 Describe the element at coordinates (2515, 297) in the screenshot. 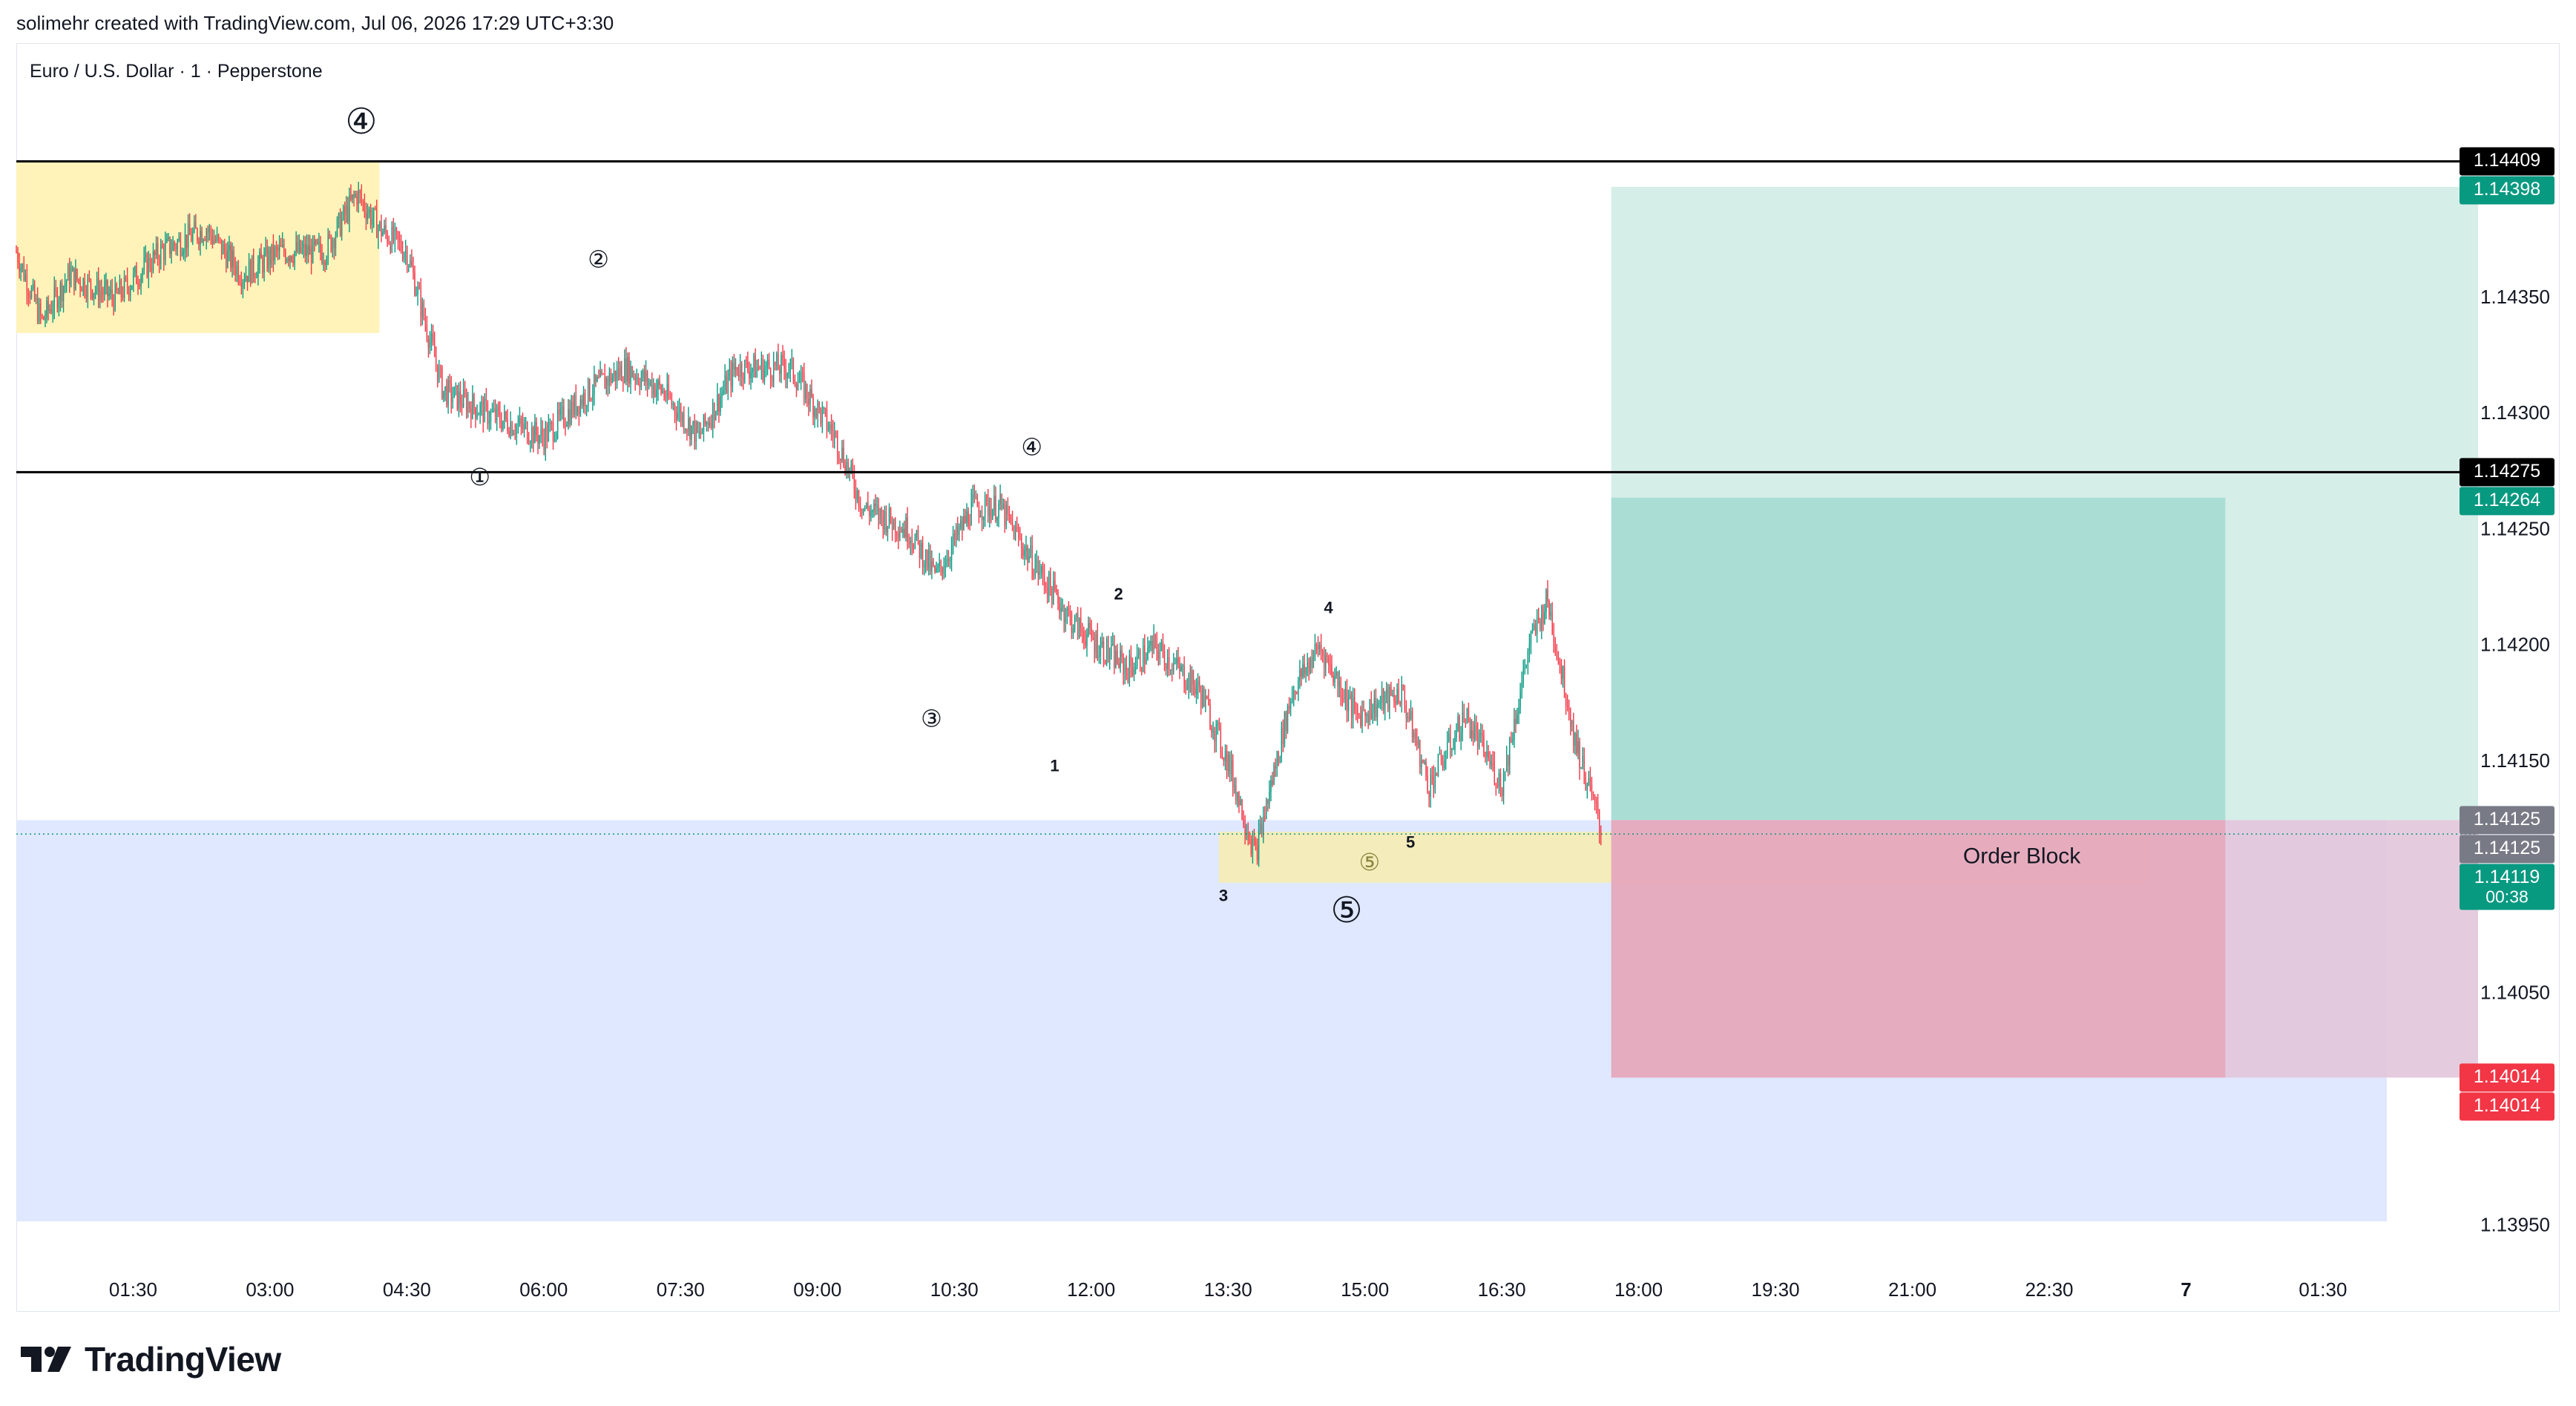

I see `y-tick-label: 1.14350` at that location.